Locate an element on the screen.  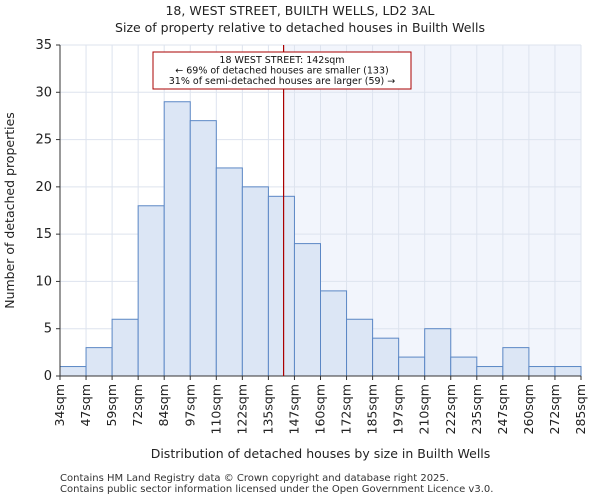
x-tick-label: 135sqm is located at coordinates (267, 409).